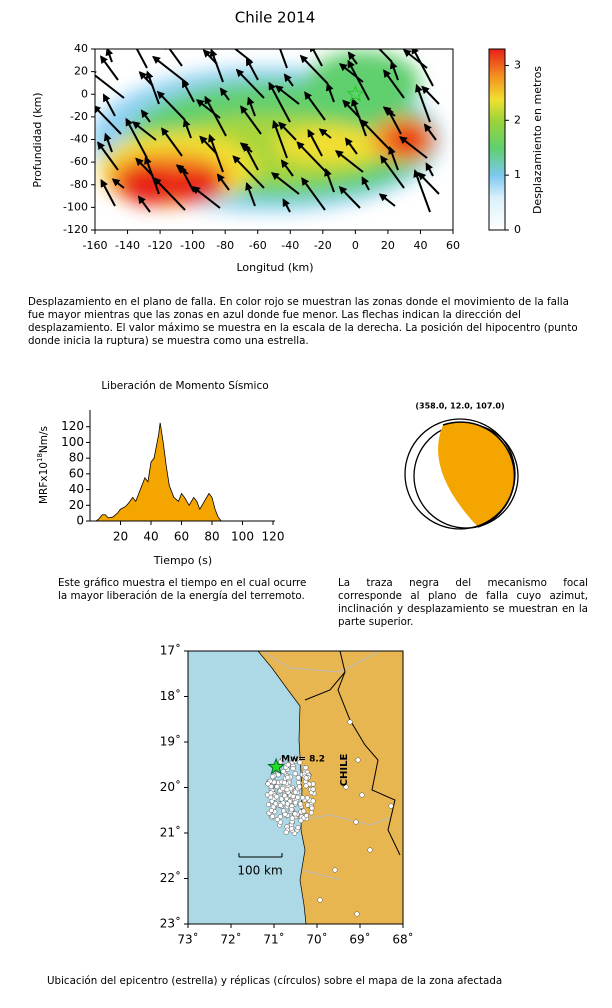 This screenshot has height=1008, width=612. Describe the element at coordinates (170, 741) in the screenshot. I see `lat-tick-label: 19˚` at that location.